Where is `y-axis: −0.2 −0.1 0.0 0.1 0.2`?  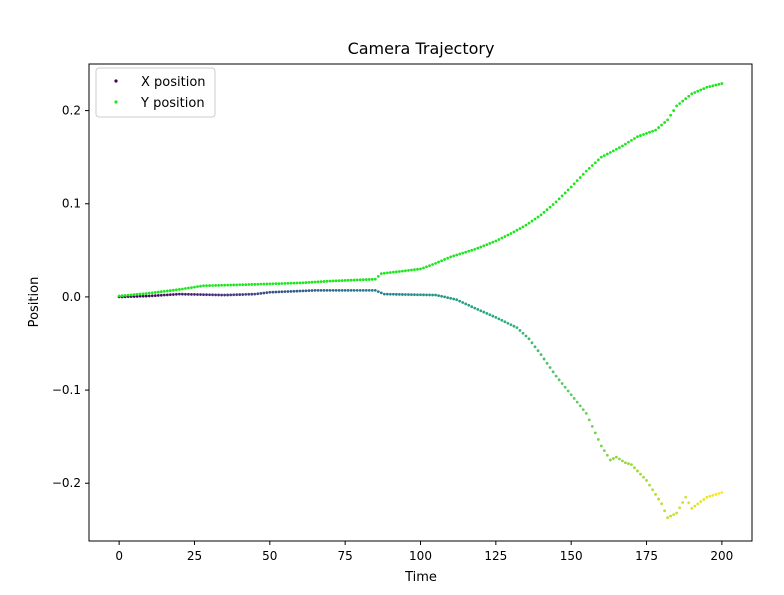 y-axis: −0.2 −0.1 0.0 0.1 0.2 is located at coordinates (70, 297).